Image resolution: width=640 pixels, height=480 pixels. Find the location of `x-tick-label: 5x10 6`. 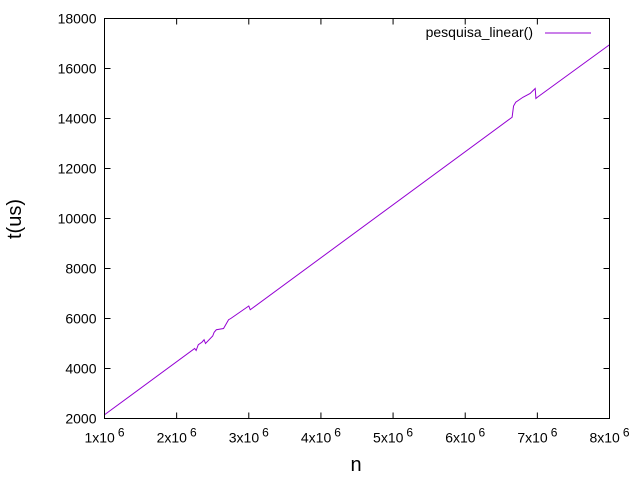

x-tick-label: 5x10 6 is located at coordinates (393, 436).